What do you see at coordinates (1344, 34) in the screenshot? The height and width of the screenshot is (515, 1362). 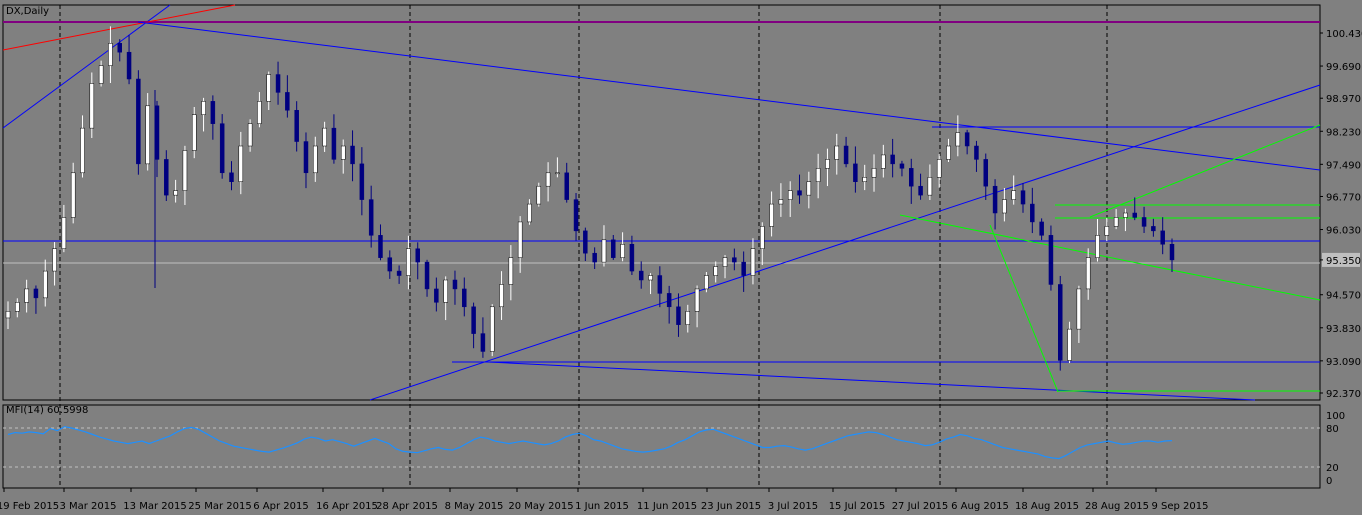 I see `y-tick-label: 100.430` at bounding box center [1344, 34].